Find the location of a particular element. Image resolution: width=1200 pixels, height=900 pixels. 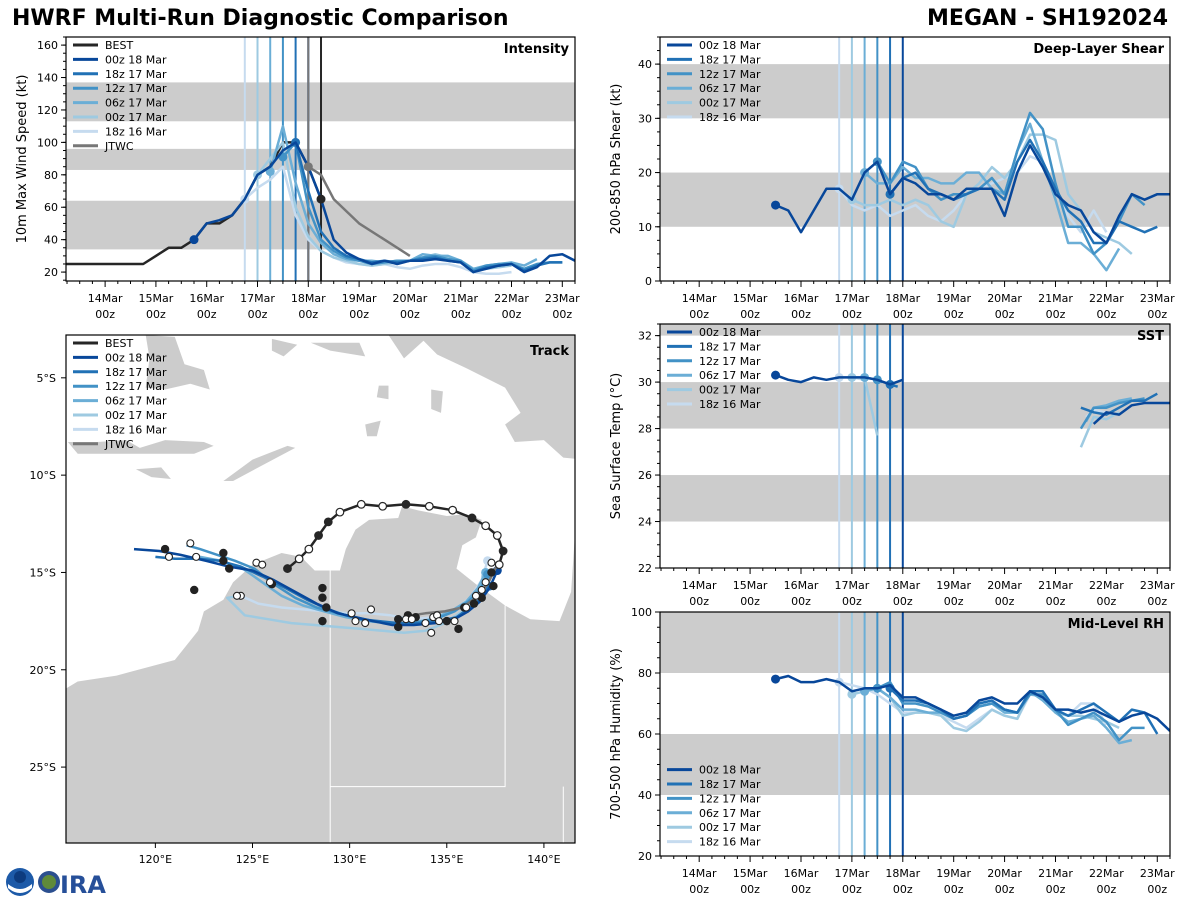

legend-item: 18z 17 Mar is located at coordinates (714, 59).